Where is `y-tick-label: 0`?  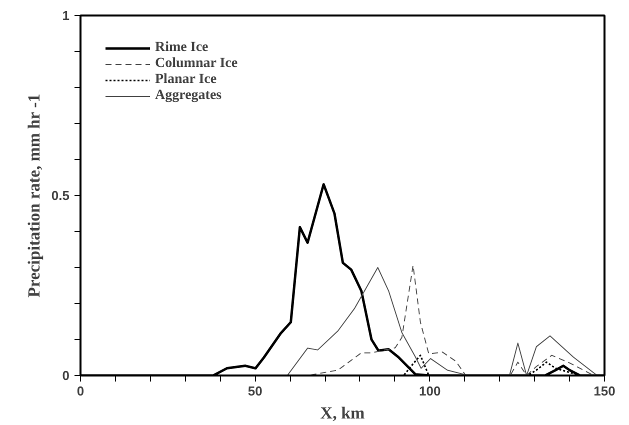
y-tick-label: 0 is located at coordinates (66, 375).